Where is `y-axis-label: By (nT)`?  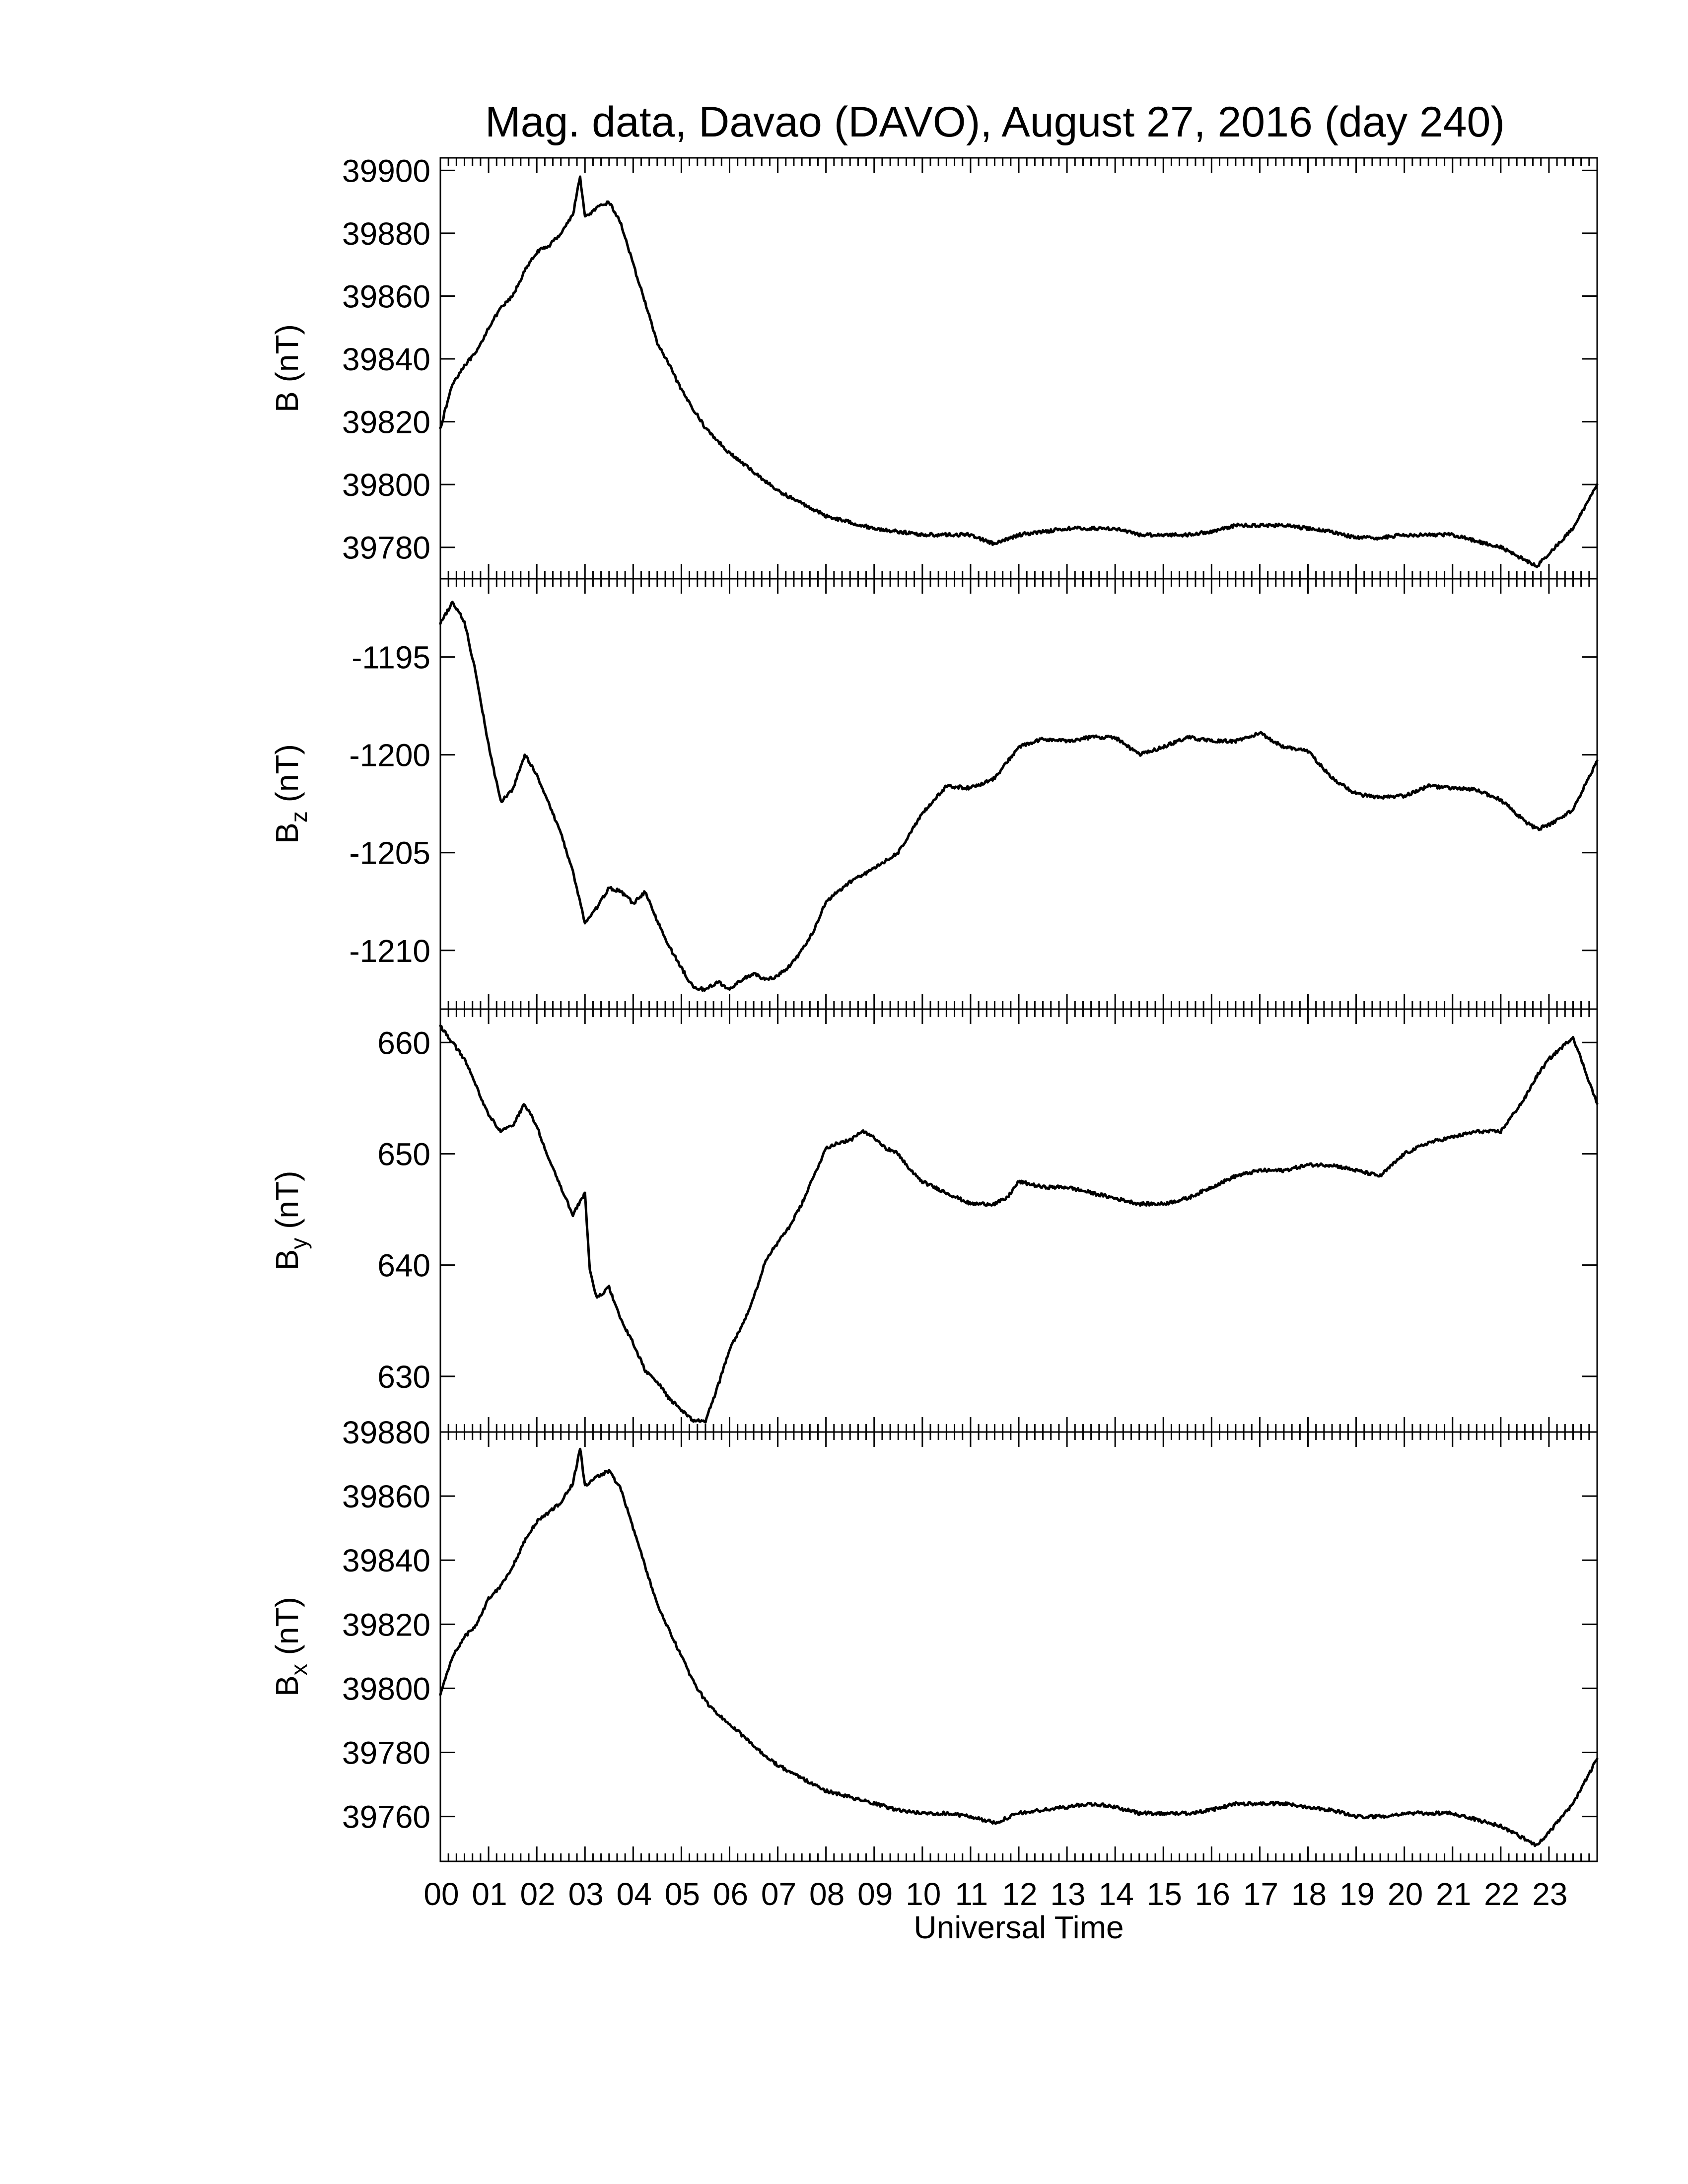 y-axis-label: By (nT) is located at coordinates (290, 1221).